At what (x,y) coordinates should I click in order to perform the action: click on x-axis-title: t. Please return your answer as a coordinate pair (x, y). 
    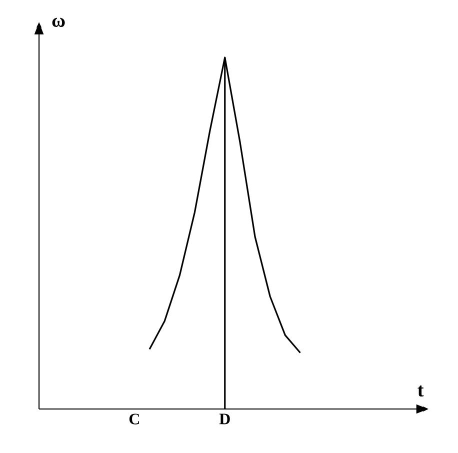
    Looking at the image, I should click on (421, 391).